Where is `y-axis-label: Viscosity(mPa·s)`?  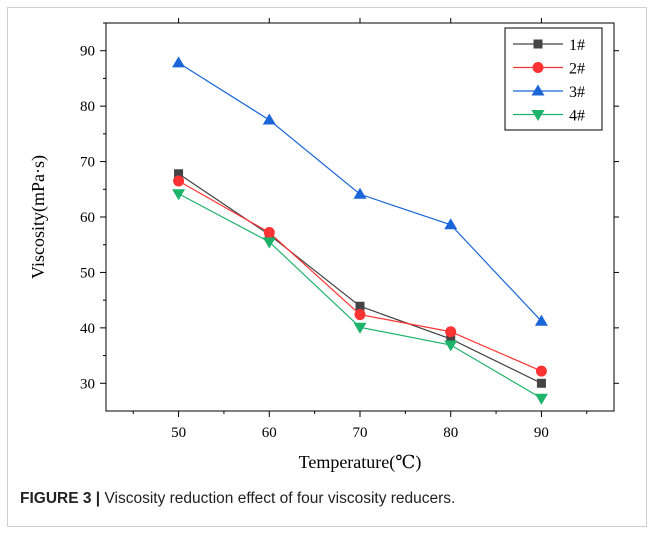 y-axis-label: Viscosity(mPa·s) is located at coordinates (38, 217).